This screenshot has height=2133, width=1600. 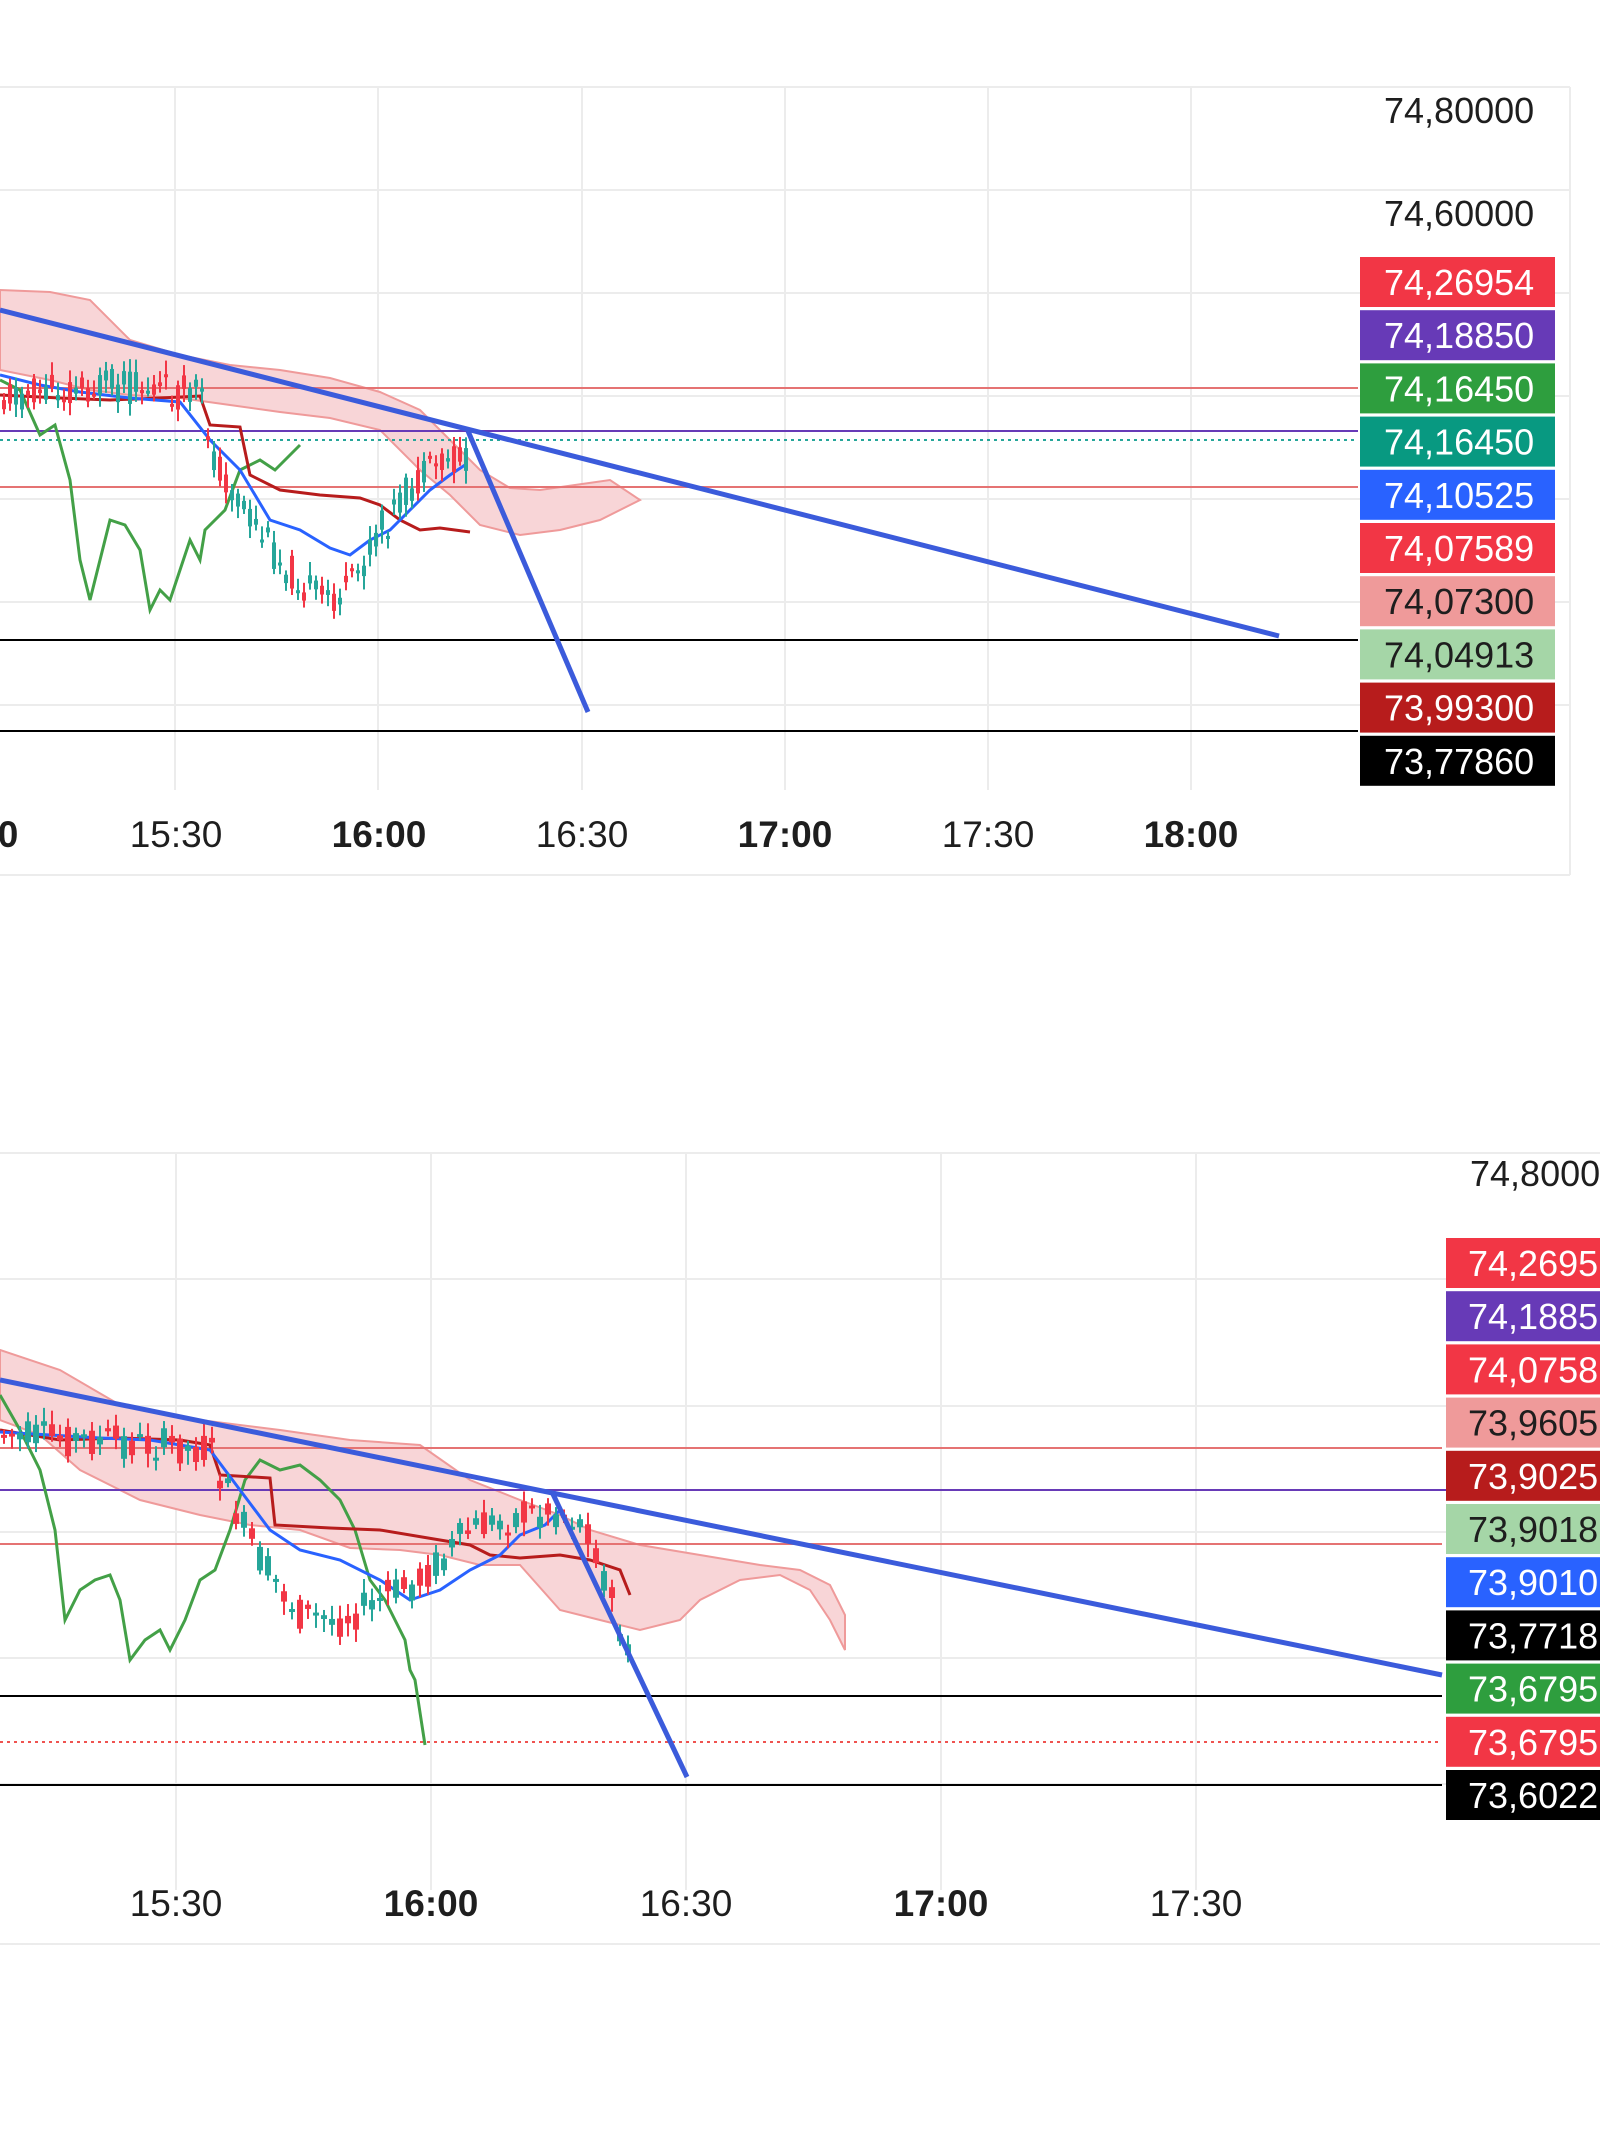 What do you see at coordinates (1533, 1795) in the screenshot?
I see `price-badge-label: 73,6022` at bounding box center [1533, 1795].